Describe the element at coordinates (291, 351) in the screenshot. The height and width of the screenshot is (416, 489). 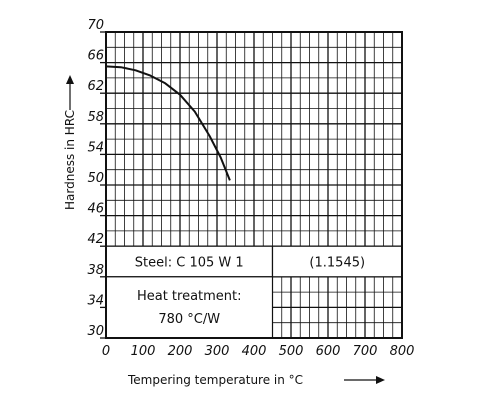
I see `x-tick-label: 500` at that location.